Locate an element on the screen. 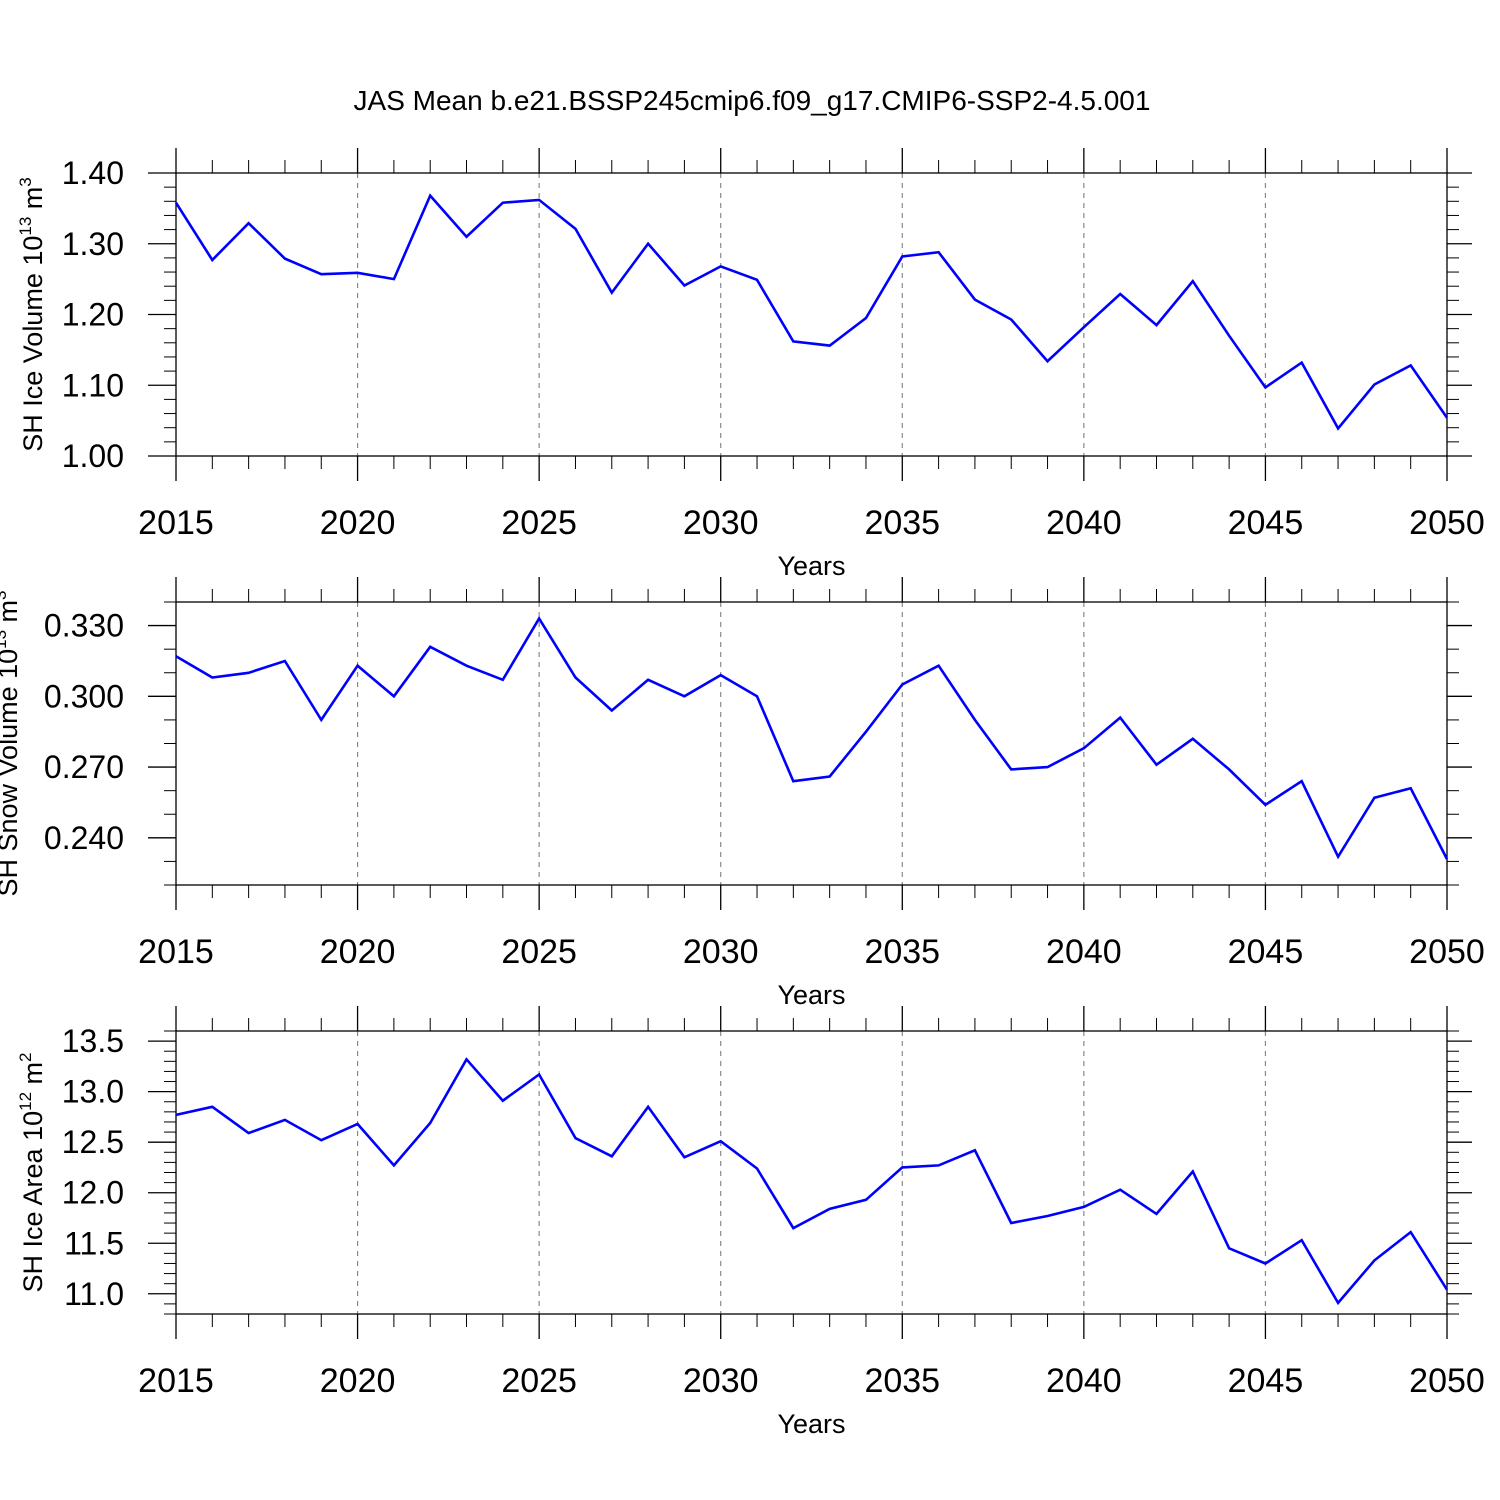 This screenshot has height=1500, width=1500. series-line-ice-volume is located at coordinates (811, 312).